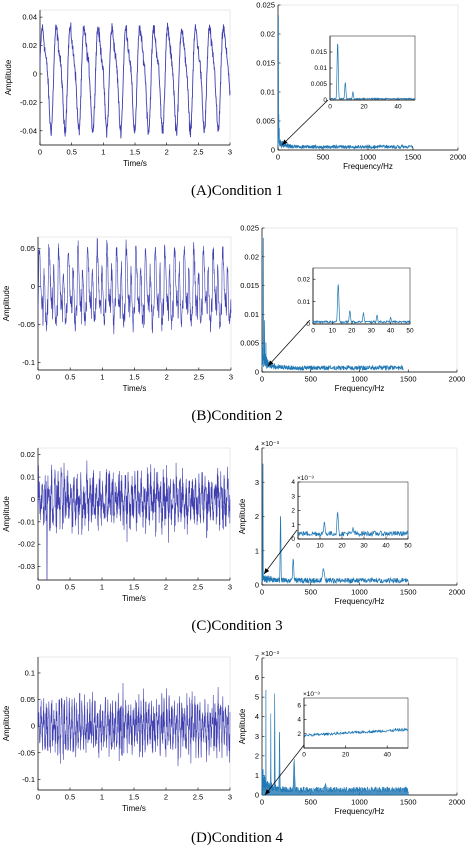  Describe the element at coordinates (249, 228) in the screenshot. I see `y-tick-label: 0.025` at that location.